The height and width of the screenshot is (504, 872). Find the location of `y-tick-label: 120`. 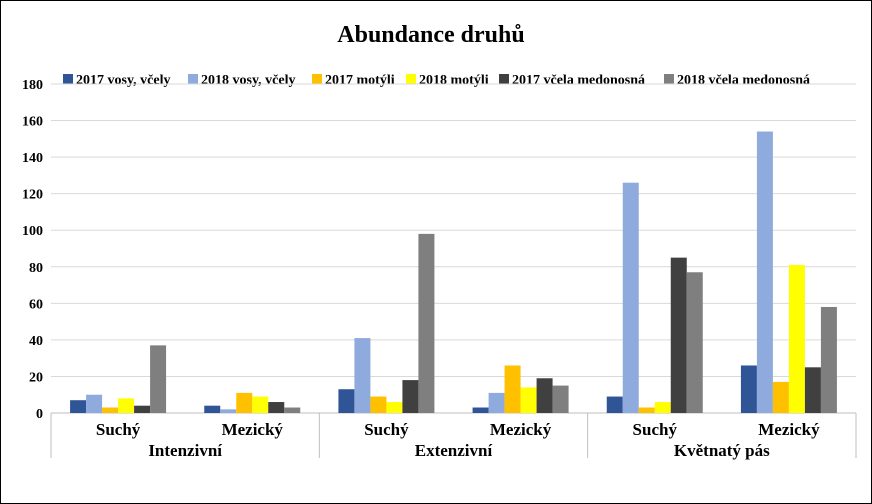

y-tick-label: 120 is located at coordinates (32, 195).